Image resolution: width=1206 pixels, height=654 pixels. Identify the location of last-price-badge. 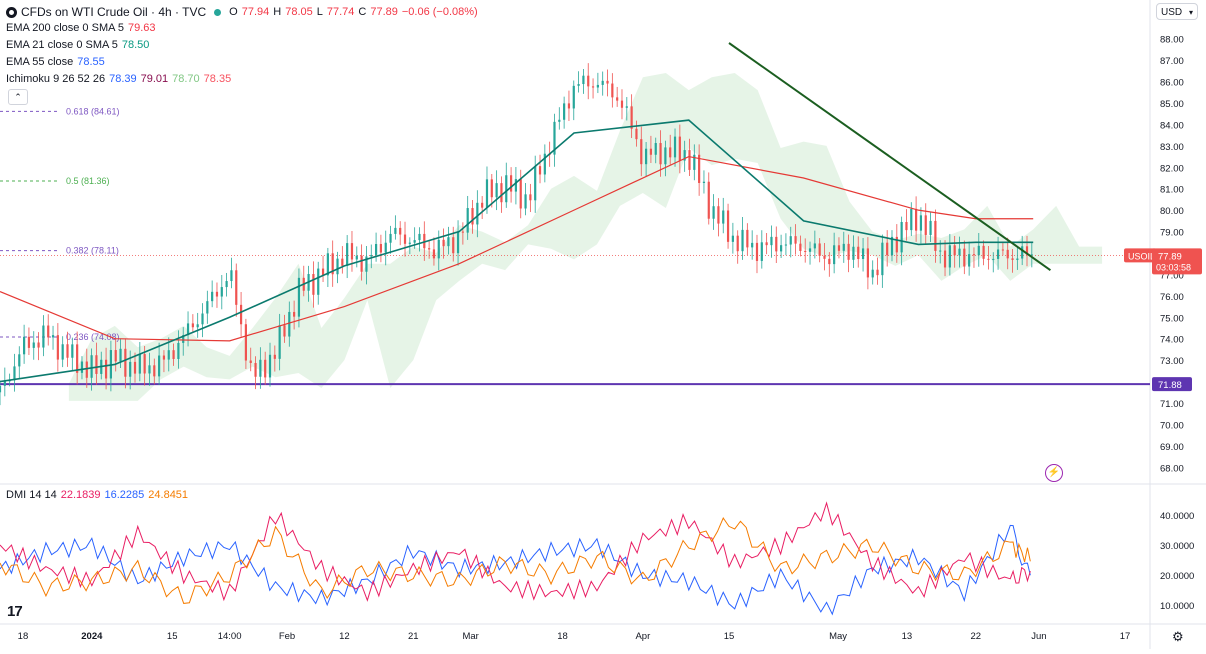
(1177, 261).